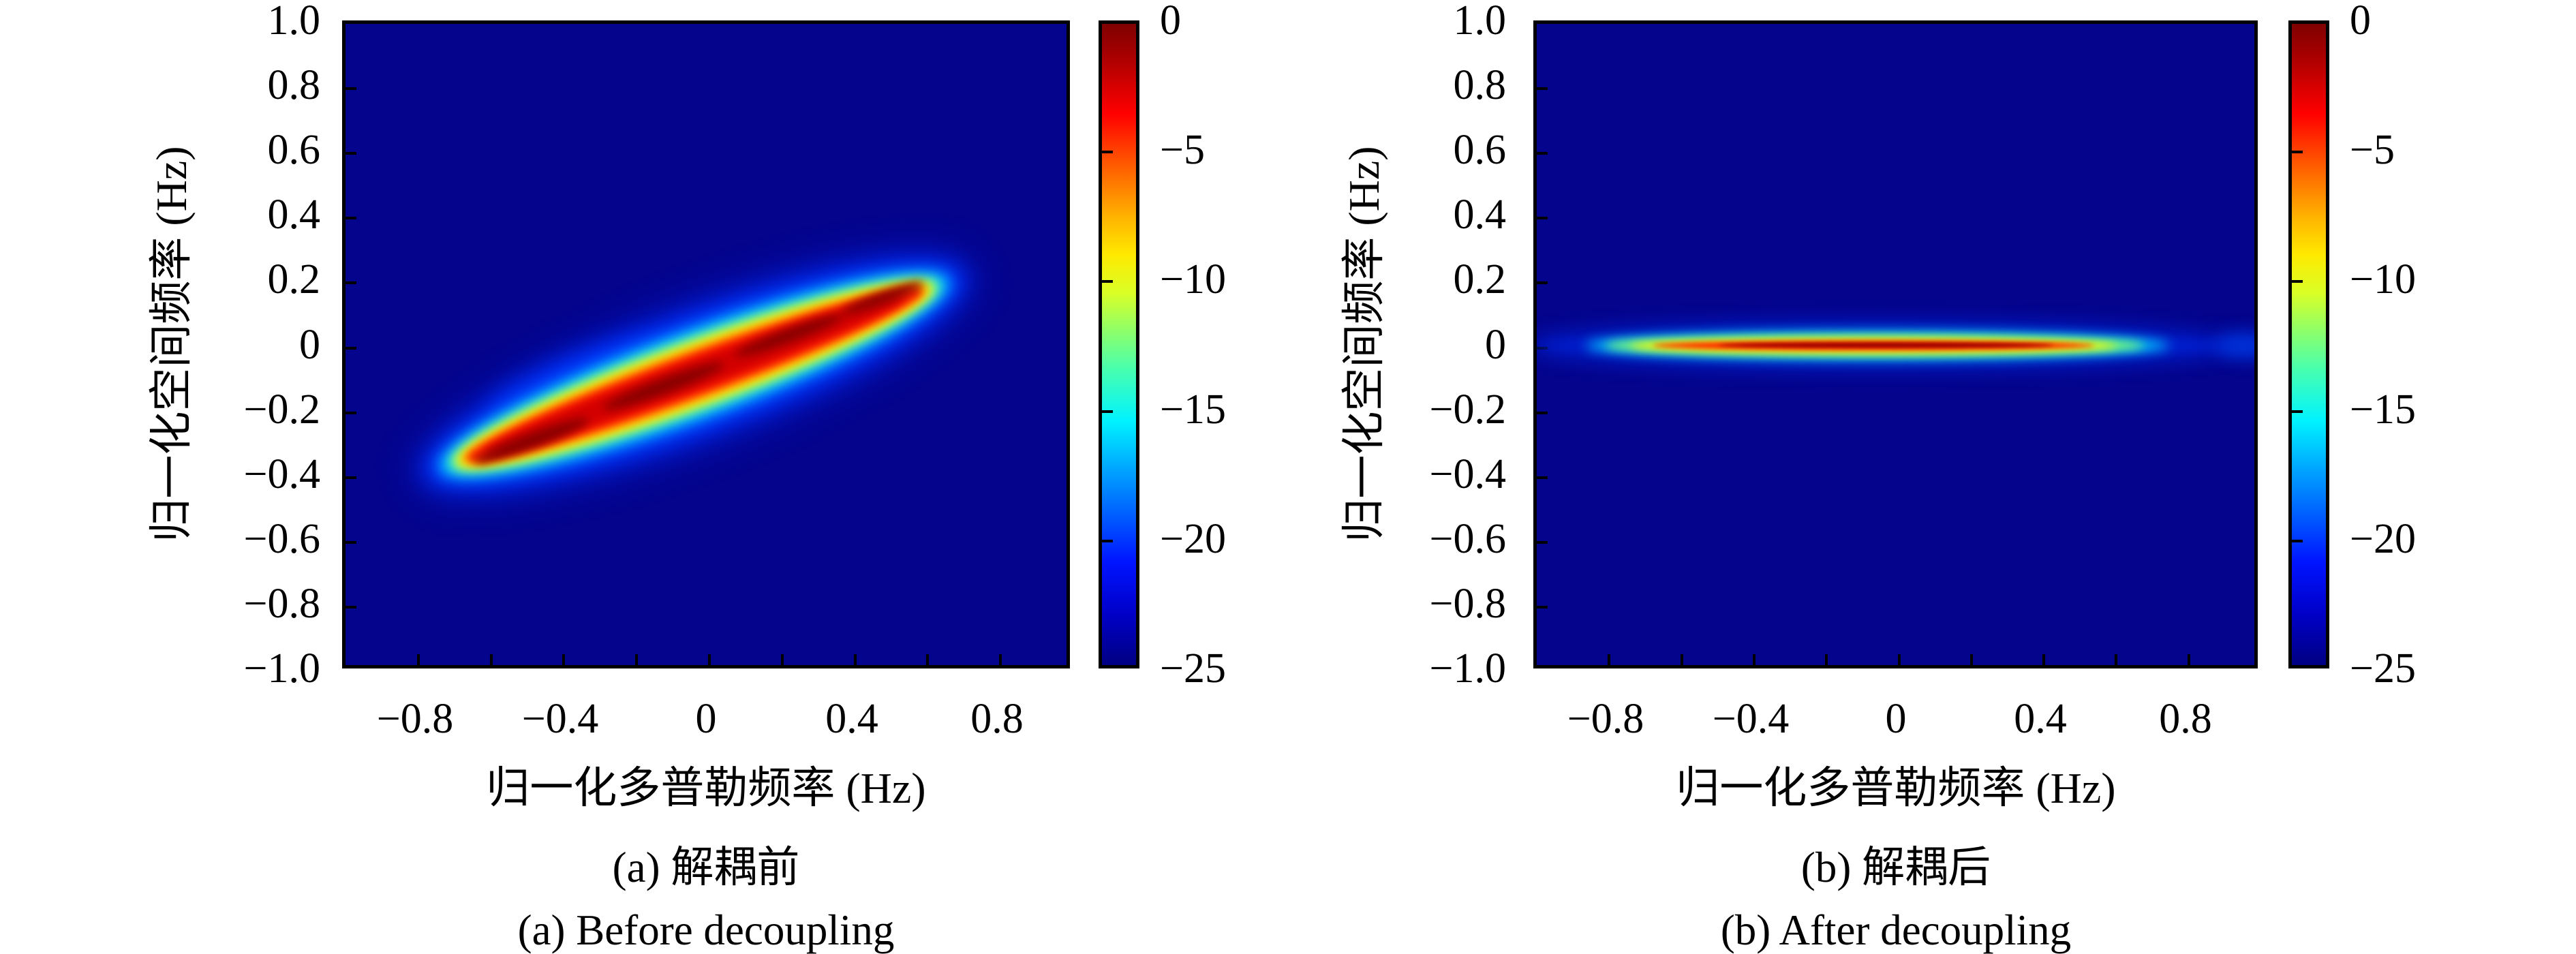  Describe the element at coordinates (2234, 345) in the screenshot. I see `ridge-edge-blob` at that location.